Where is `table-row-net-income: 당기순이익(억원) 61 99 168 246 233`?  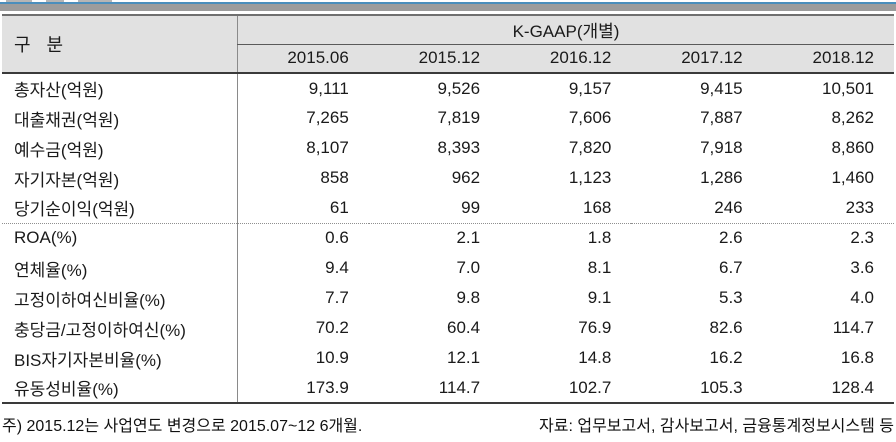
table-row-net-income: 당기순이익(억원) 61 99 168 246 233 is located at coordinates (448, 208).